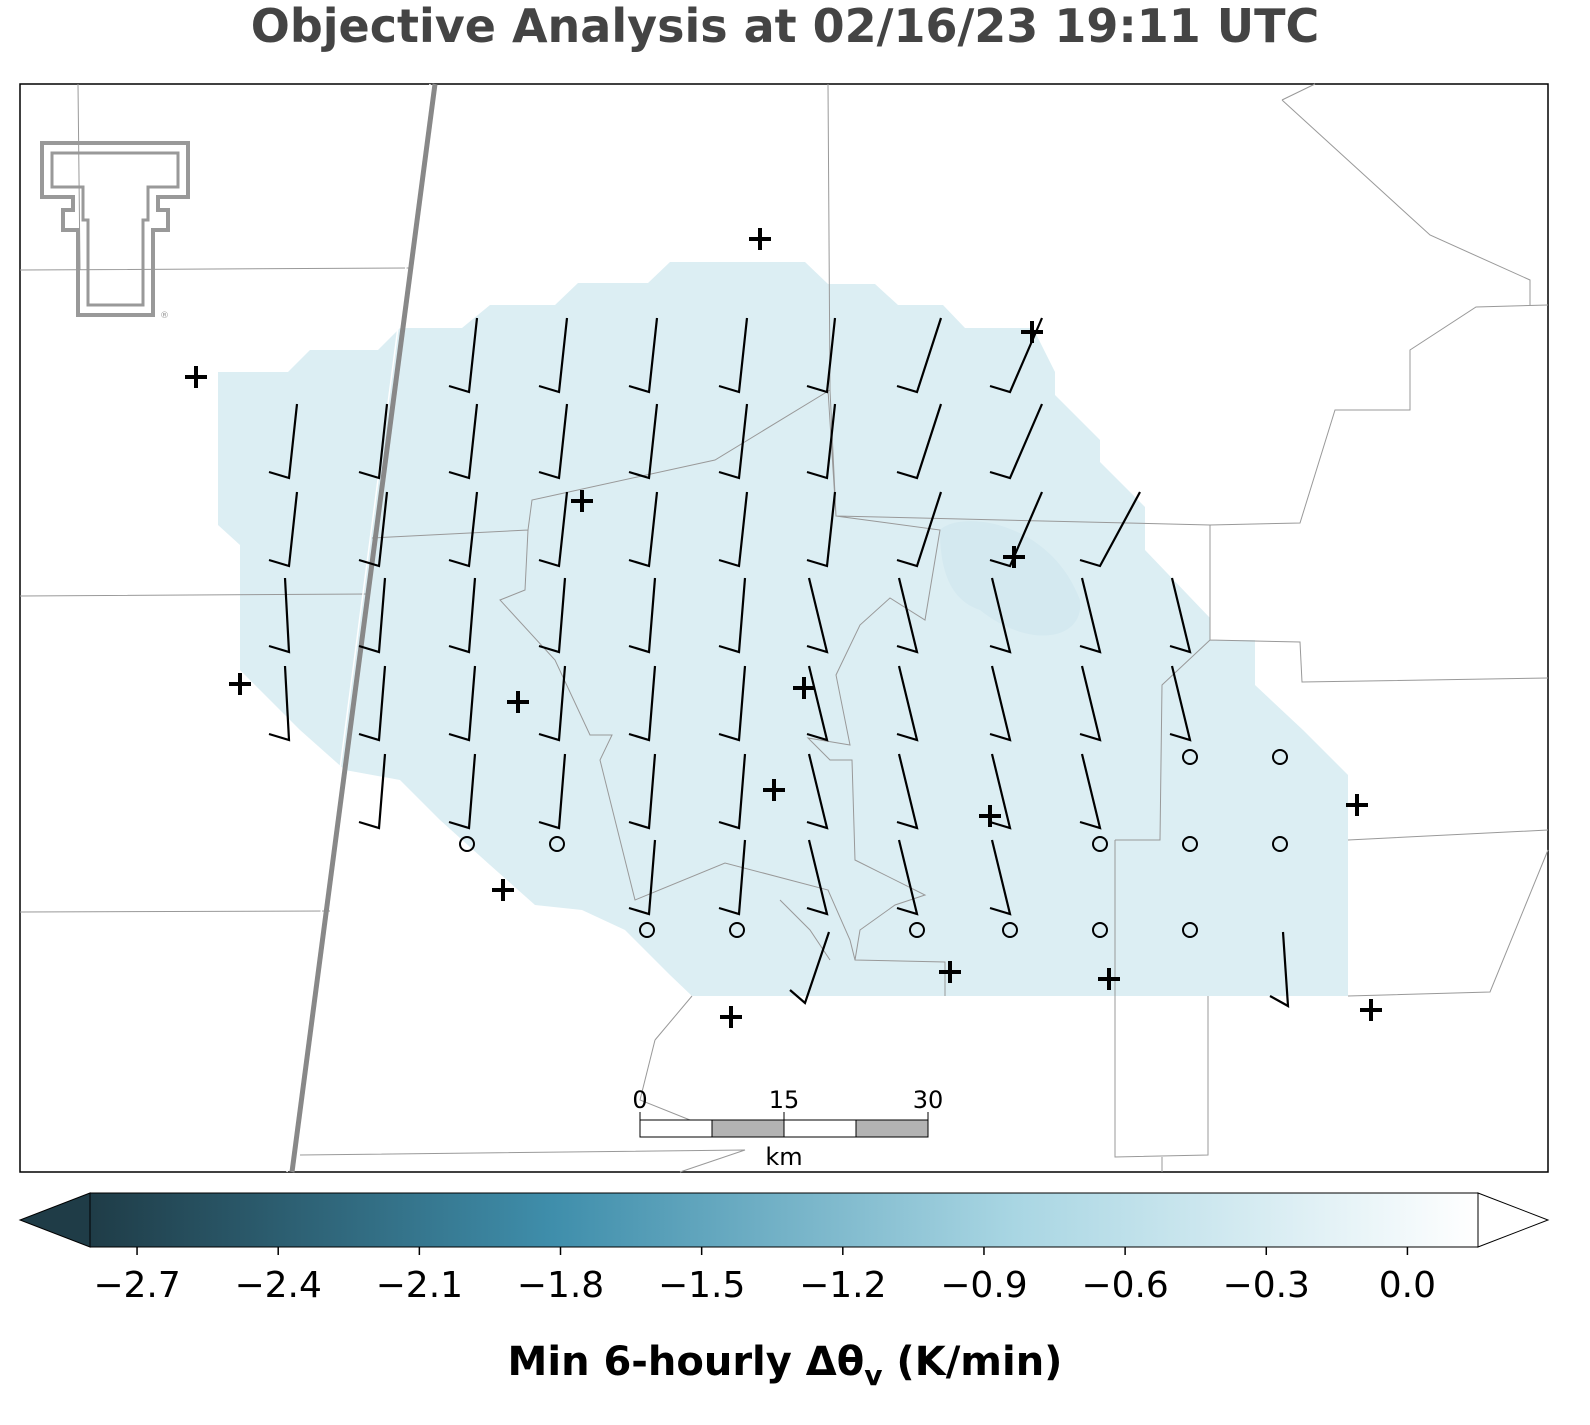  What do you see at coordinates (928, 1100) in the screenshot?
I see `scale-tick-label: 30` at bounding box center [928, 1100].